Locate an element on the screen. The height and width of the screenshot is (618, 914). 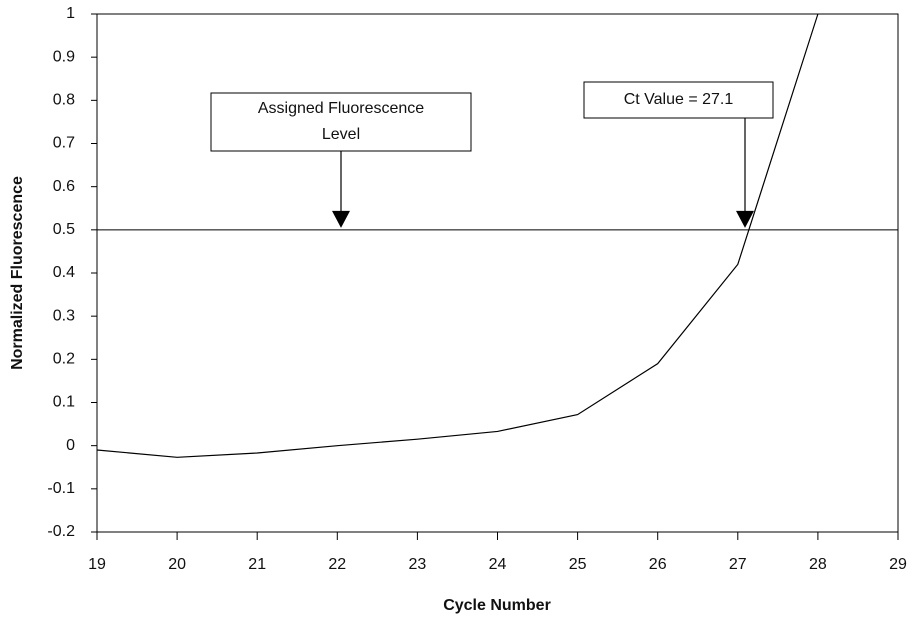
y-tick-label: 0.5 is located at coordinates (64, 229).